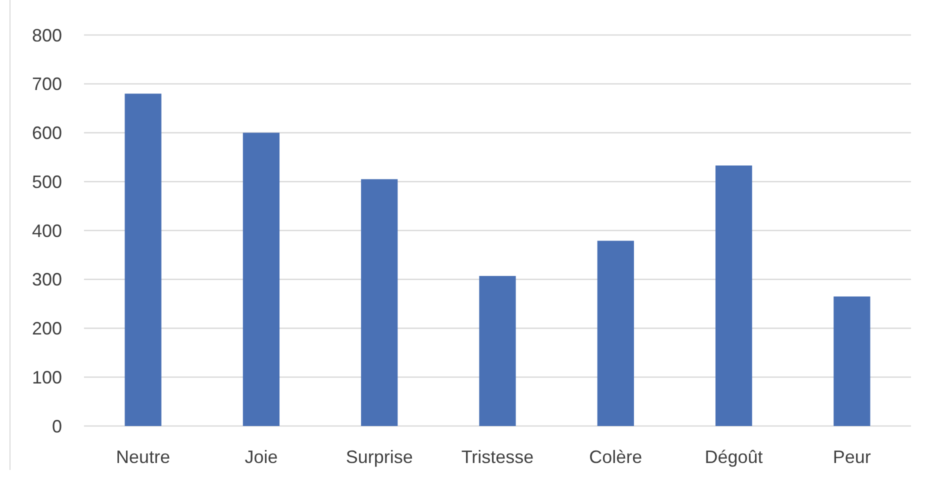  Describe the element at coordinates (261, 457) in the screenshot. I see `x-tick-label: Joie` at that location.